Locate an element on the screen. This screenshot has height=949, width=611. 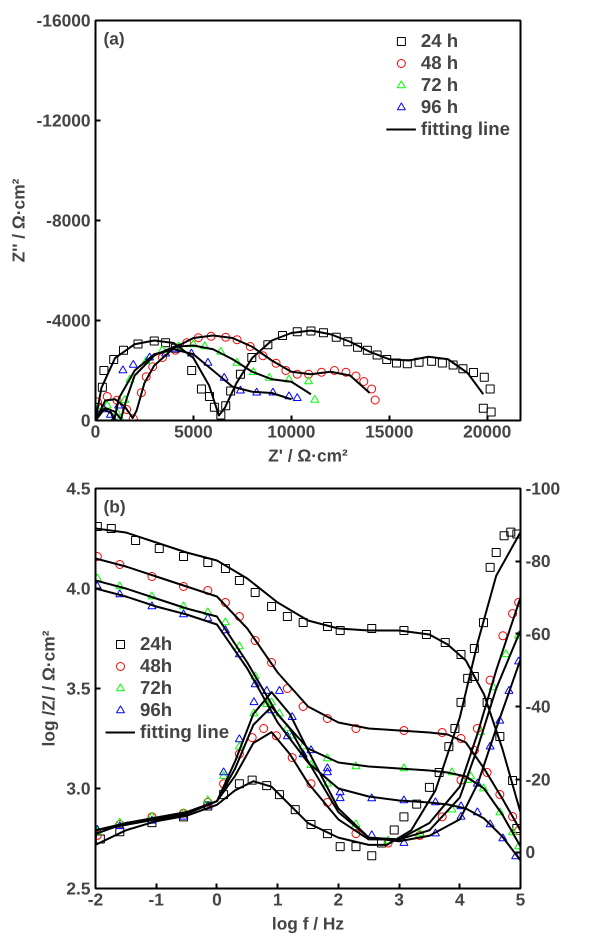
text: (b) is located at coordinates (115, 506).